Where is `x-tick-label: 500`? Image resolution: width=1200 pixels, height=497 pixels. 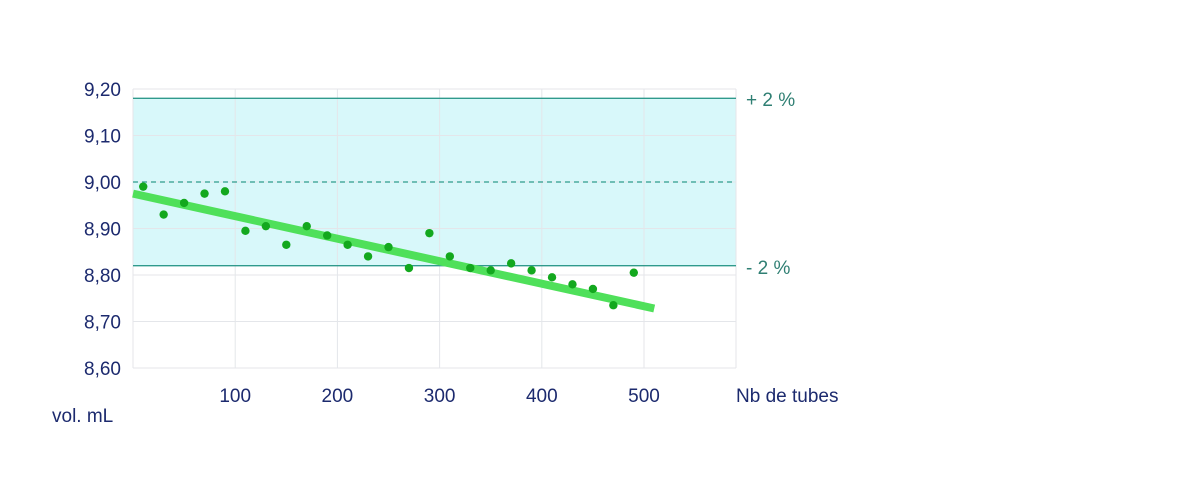 x-tick-label: 500 is located at coordinates (644, 396).